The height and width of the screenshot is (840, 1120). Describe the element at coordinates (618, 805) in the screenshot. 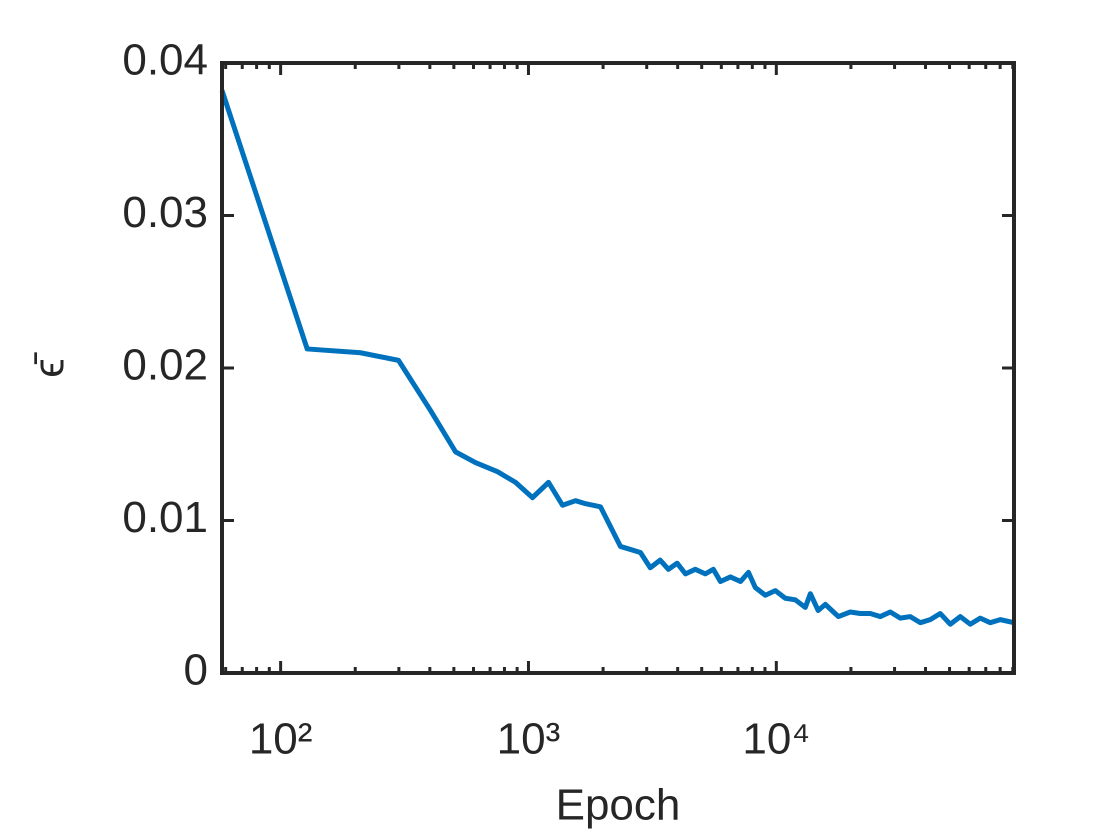

I see `x-axis-label: Epoch` at that location.